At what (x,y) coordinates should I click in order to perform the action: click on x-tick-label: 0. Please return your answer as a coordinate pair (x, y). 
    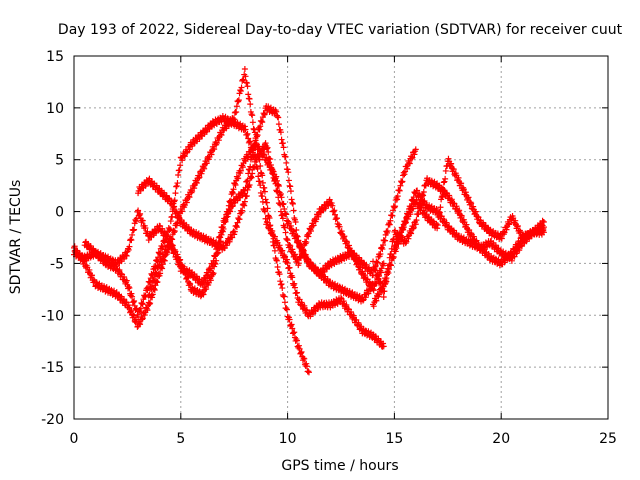
    Looking at the image, I should click on (74, 439).